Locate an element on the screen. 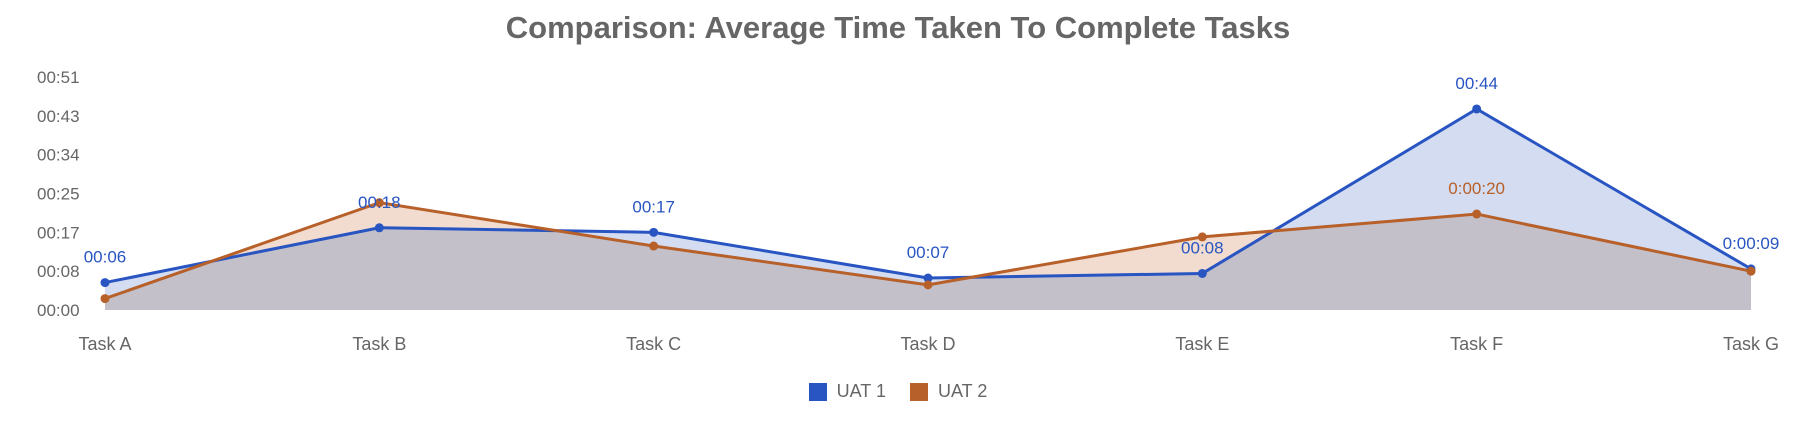  data-label: 00:07 is located at coordinates (928, 252).